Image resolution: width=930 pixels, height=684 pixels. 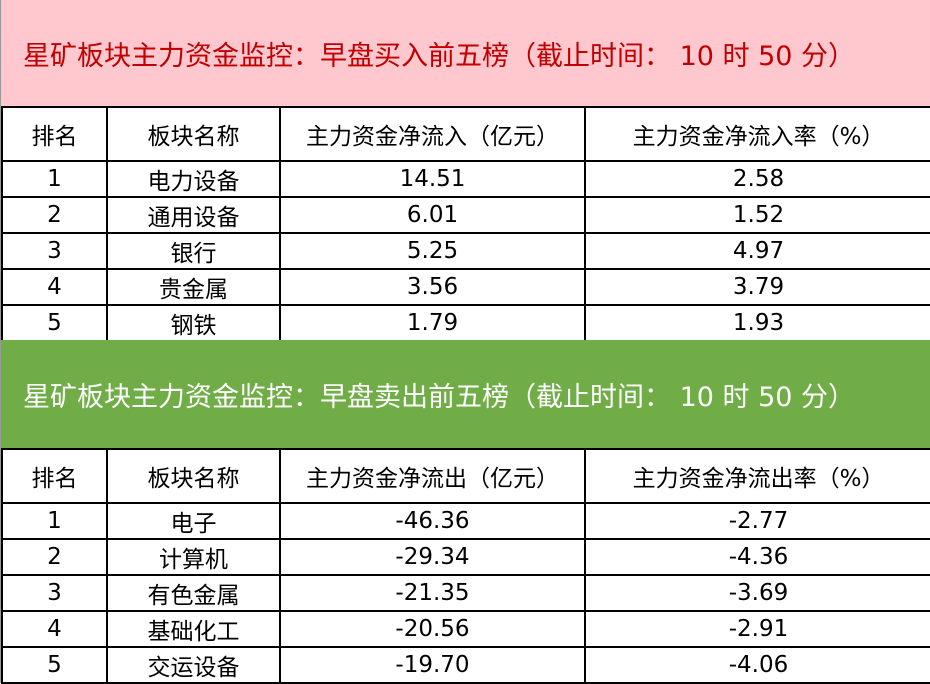 I want to click on table-cell: 基础化工, so click(x=193, y=629).